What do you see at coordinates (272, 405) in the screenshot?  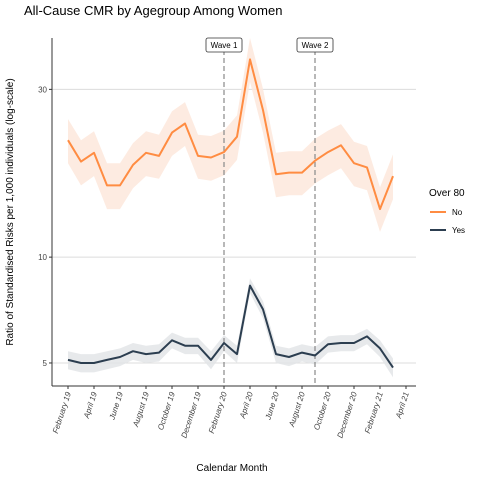 I see `x-tick-label: June 20` at bounding box center [272, 405].